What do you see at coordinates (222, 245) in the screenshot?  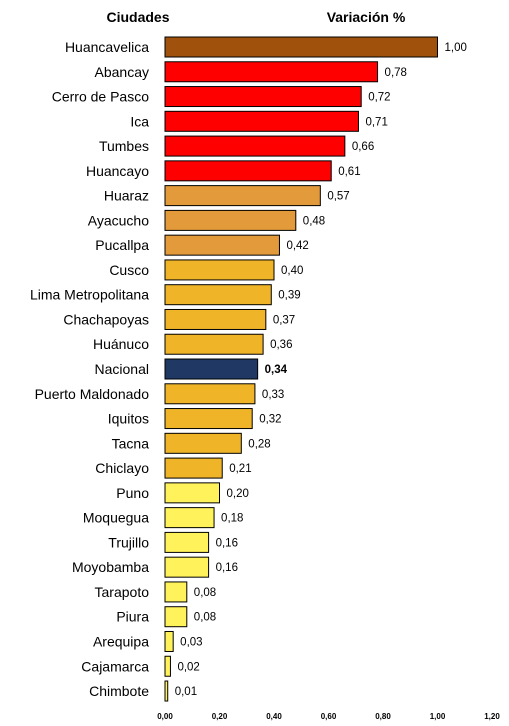 I see `bar-pucallpa` at bounding box center [222, 245].